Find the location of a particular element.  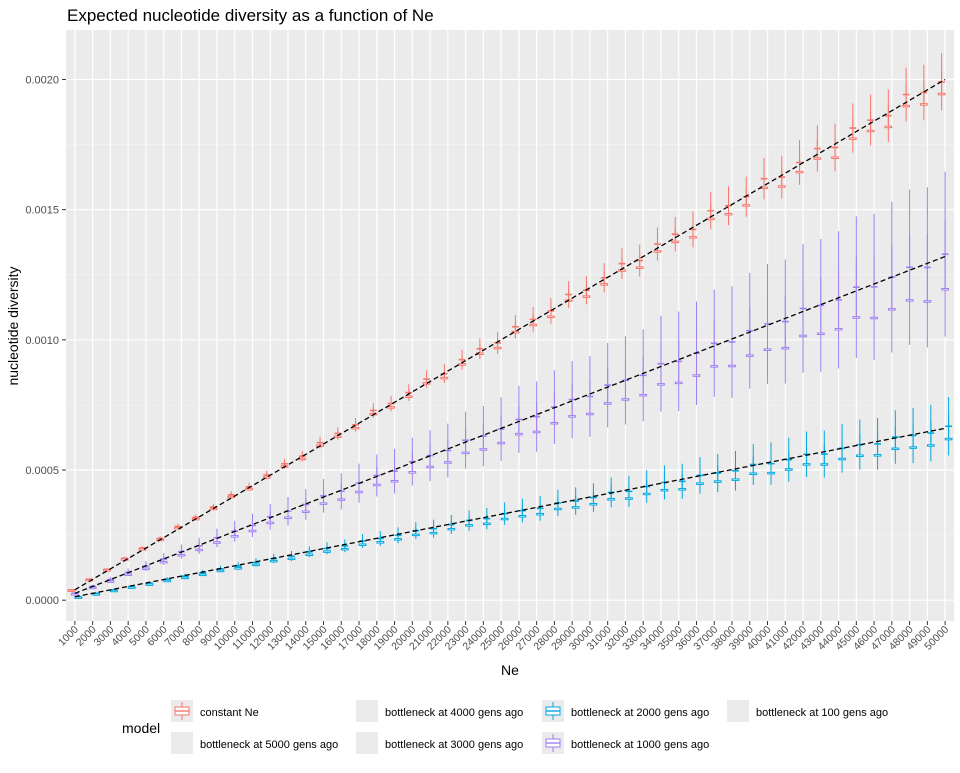

legend-label: bottleneck at 5000 gens ago is located at coordinates (269, 745).